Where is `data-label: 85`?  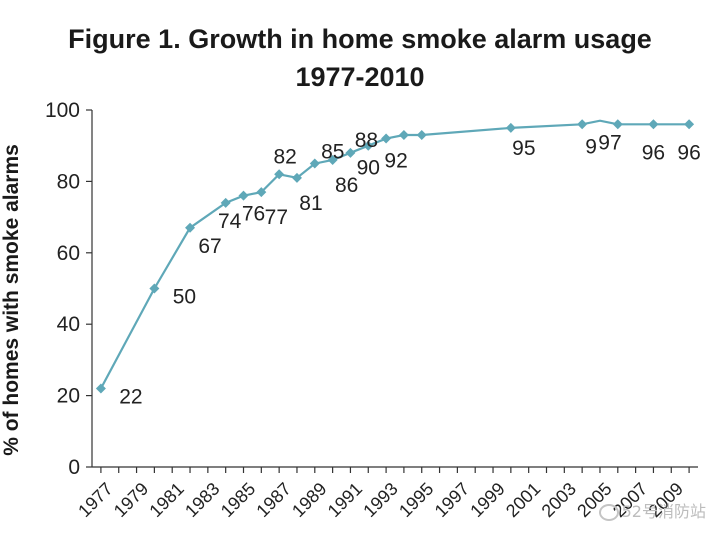 data-label: 85 is located at coordinates (332, 152).